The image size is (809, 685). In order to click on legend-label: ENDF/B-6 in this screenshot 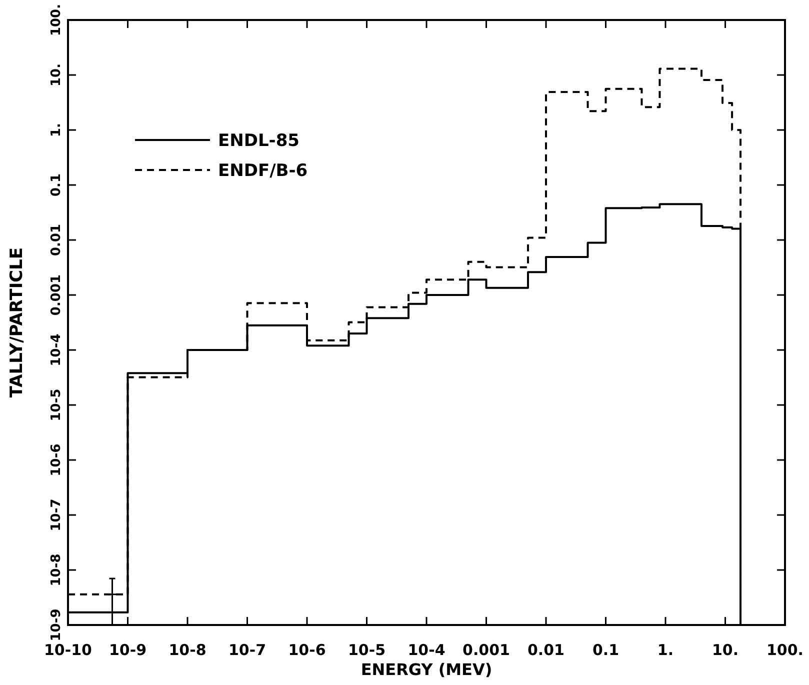, I will do `click(263, 171)`.